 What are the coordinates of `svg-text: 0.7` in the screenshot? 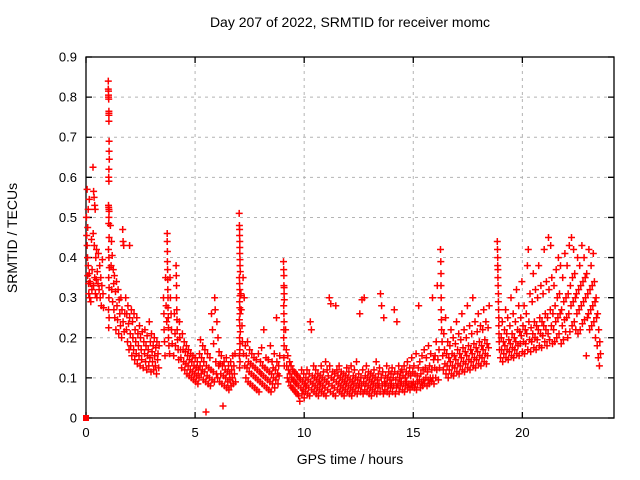 It's located at (68, 137).